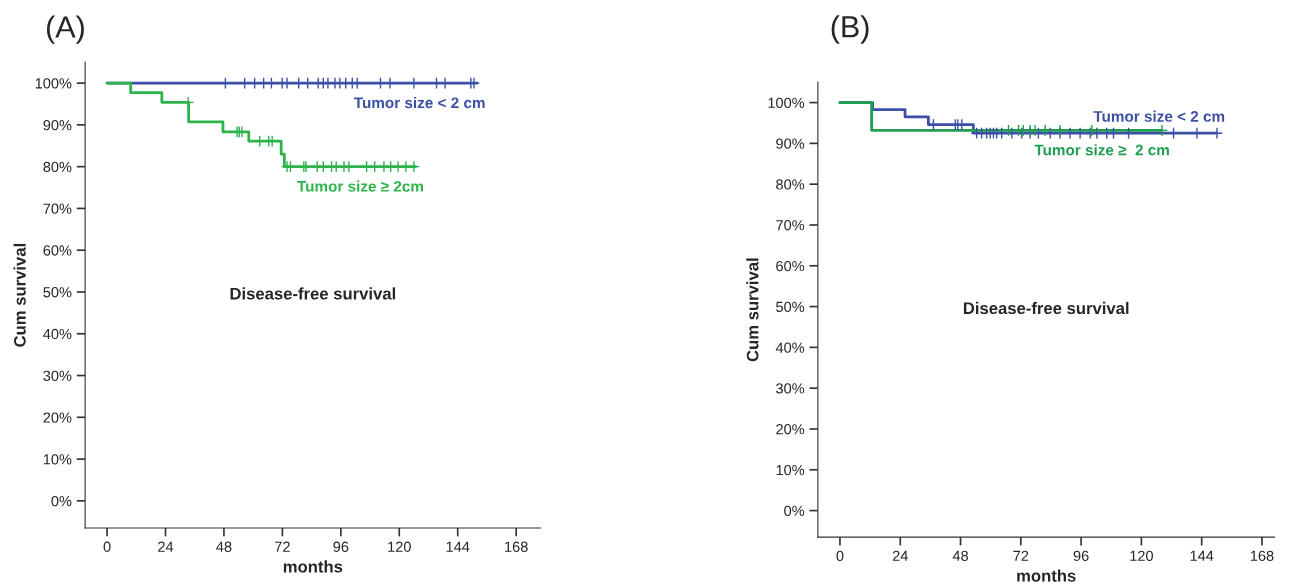 Image resolution: width=1290 pixels, height=587 pixels. Describe the element at coordinates (850, 29) in the screenshot. I see `chart-title: (B)` at that location.